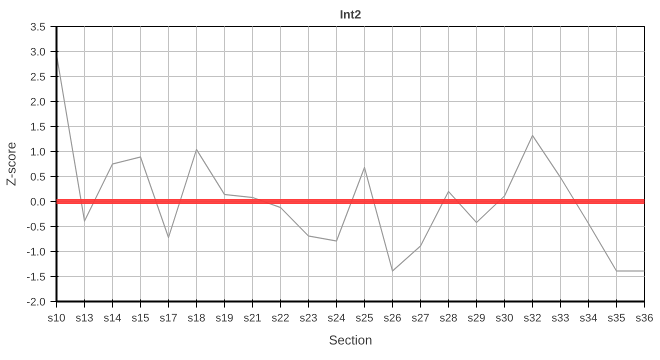  Describe the element at coordinates (169, 318) in the screenshot. I see `x-tick-label: s17` at that location.